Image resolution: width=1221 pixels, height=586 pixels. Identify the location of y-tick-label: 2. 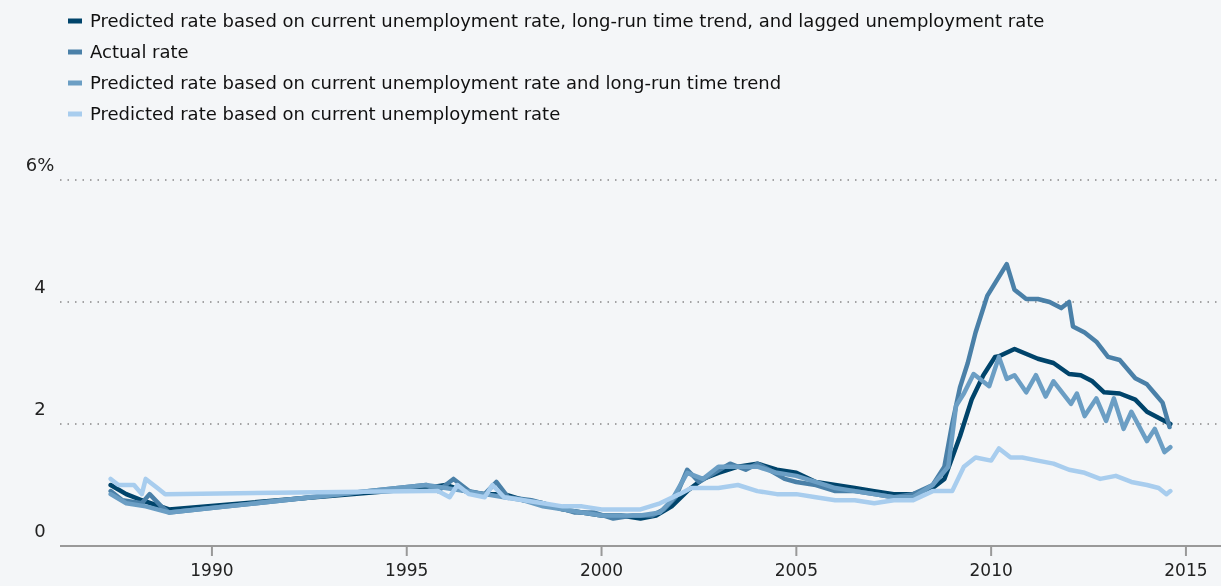
(40, 408).